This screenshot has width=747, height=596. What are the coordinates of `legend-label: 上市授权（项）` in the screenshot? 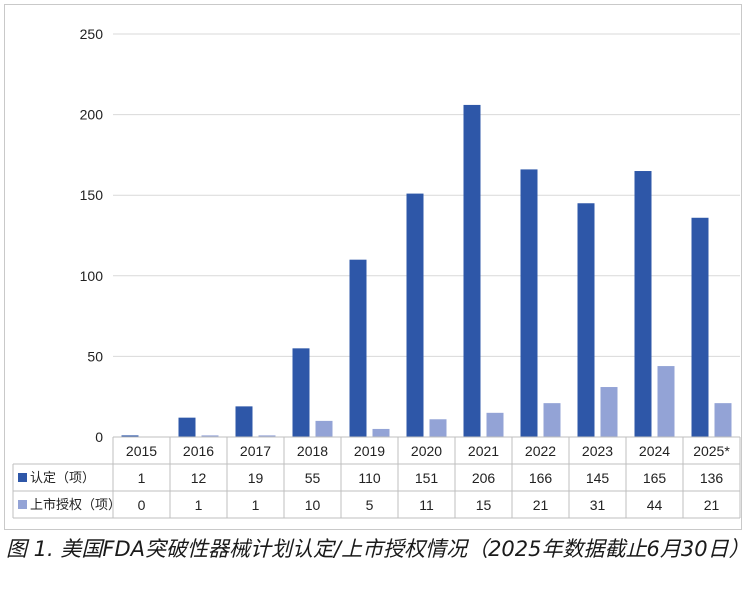 It's located at (75, 505).